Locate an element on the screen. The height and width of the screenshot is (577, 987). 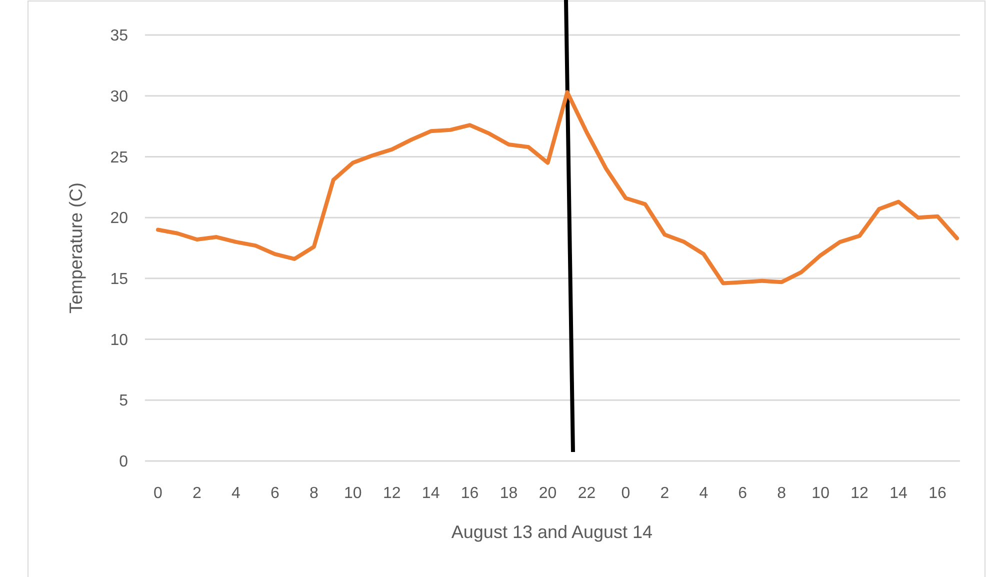
y-tick-label: 30 is located at coordinates (119, 97).